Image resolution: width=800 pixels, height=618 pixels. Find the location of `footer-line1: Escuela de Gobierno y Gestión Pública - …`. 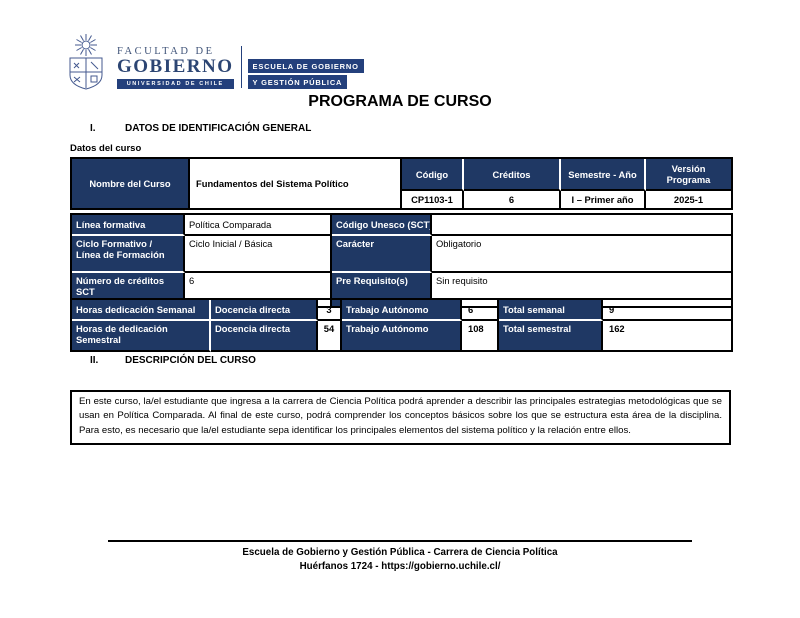

footer-line1: Escuela de Gobierno y Gestión Pública - … is located at coordinates (400, 552).